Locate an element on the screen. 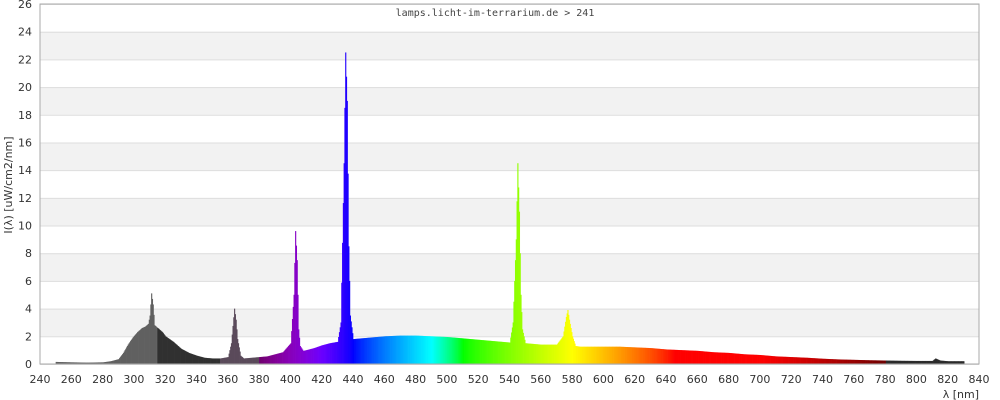 The width and height of the screenshot is (1000, 400). x-tick-label: 420 is located at coordinates (321, 379).